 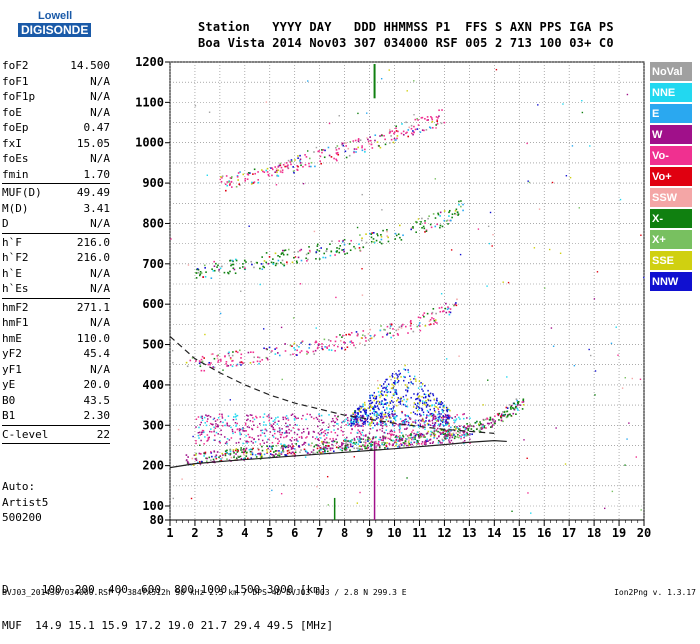 What do you see at coordinates (56, 435) in the screenshot?
I see `param-row: C-level 22` at bounding box center [56, 435].